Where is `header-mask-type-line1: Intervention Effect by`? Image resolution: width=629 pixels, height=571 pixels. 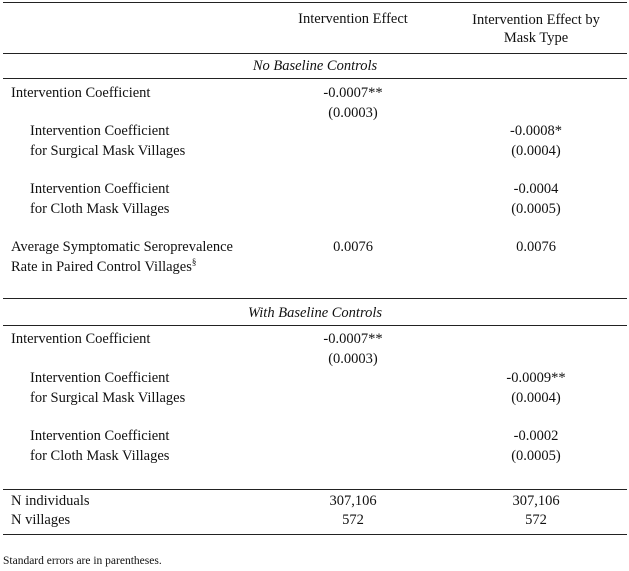 header-mask-type-line1: Intervention Effect by is located at coordinates (536, 20).